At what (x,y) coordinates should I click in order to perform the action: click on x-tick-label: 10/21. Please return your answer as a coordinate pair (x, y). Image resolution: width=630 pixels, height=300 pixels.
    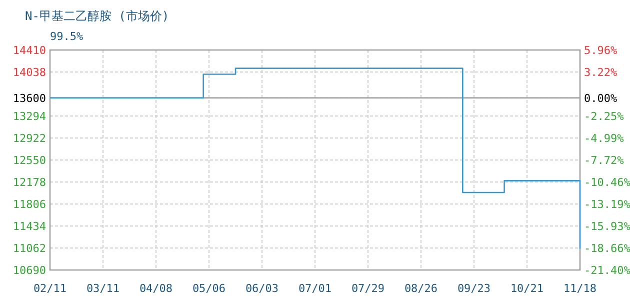
    Looking at the image, I should click on (527, 288).